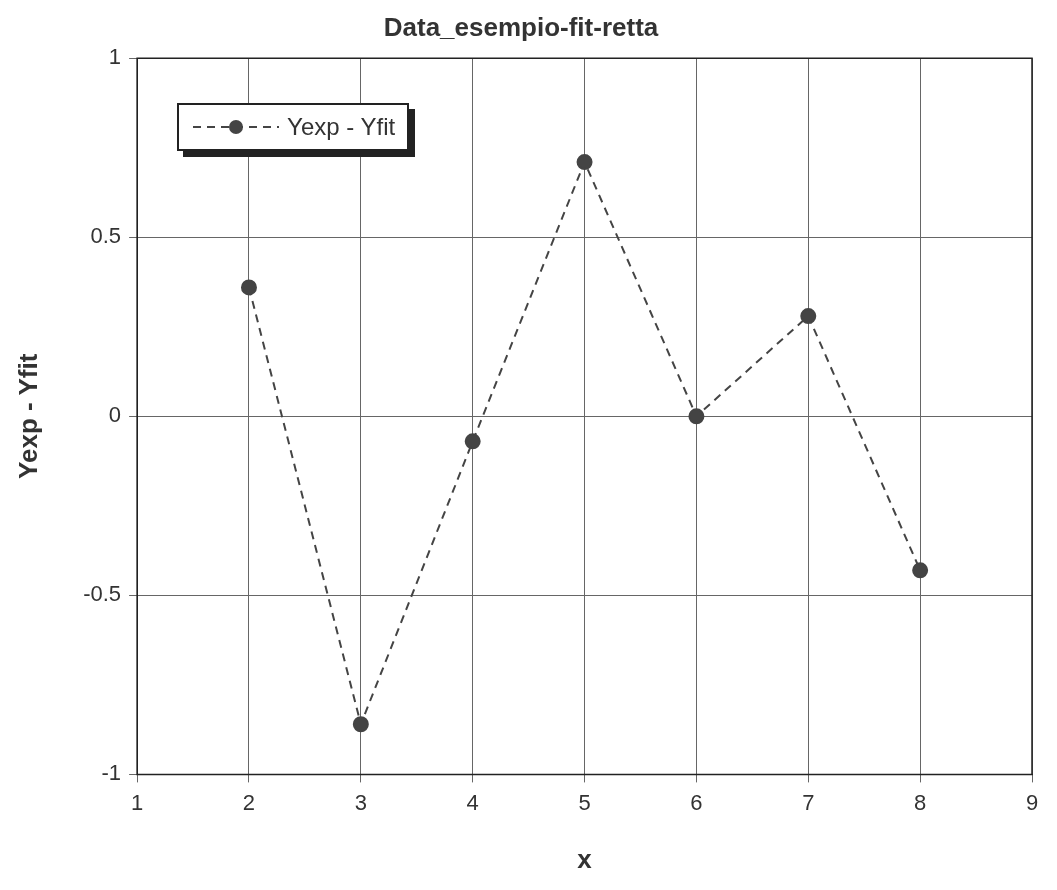  What do you see at coordinates (584, 802) in the screenshot?
I see `x-tick-label: 5` at bounding box center [584, 802].